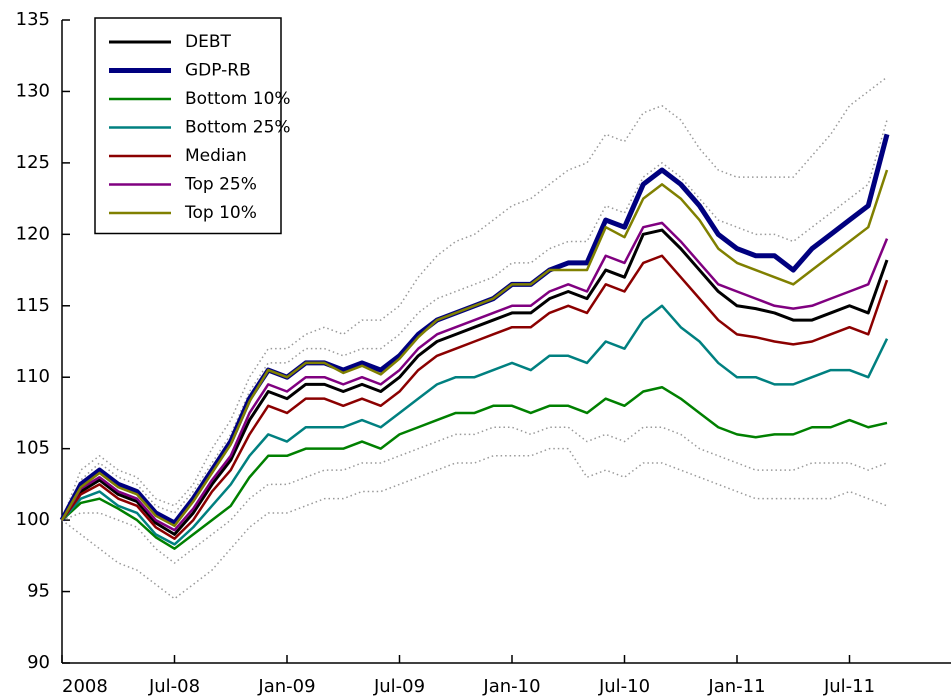 This screenshot has width=951, height=696. I want to click on legend-box, so click(188, 126).